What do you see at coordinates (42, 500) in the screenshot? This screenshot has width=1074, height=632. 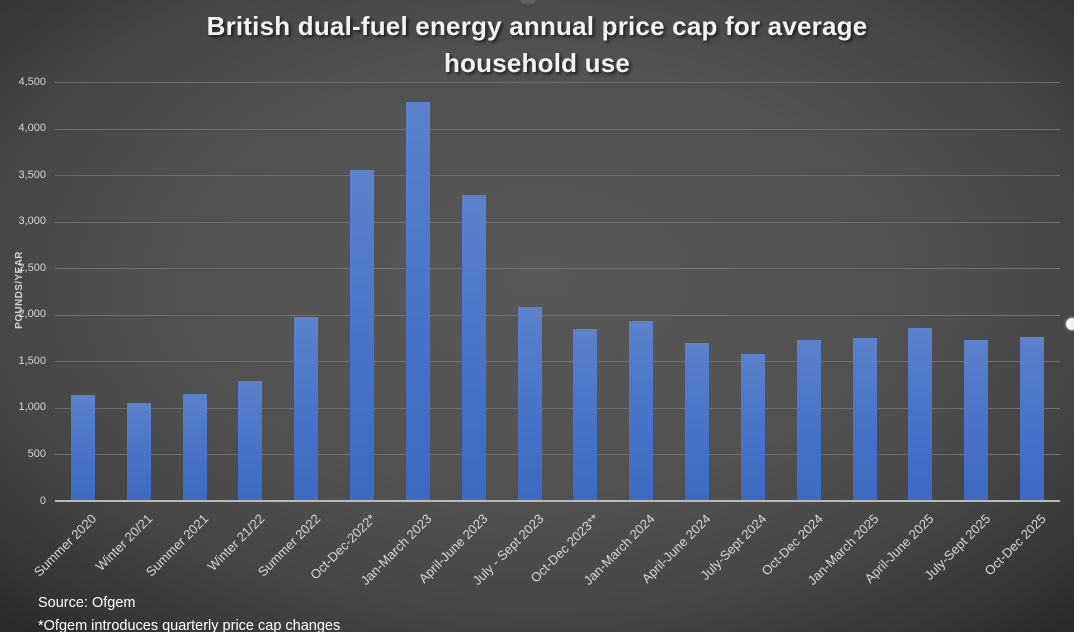 I see `y-tick-label-0: 0` at bounding box center [42, 500].